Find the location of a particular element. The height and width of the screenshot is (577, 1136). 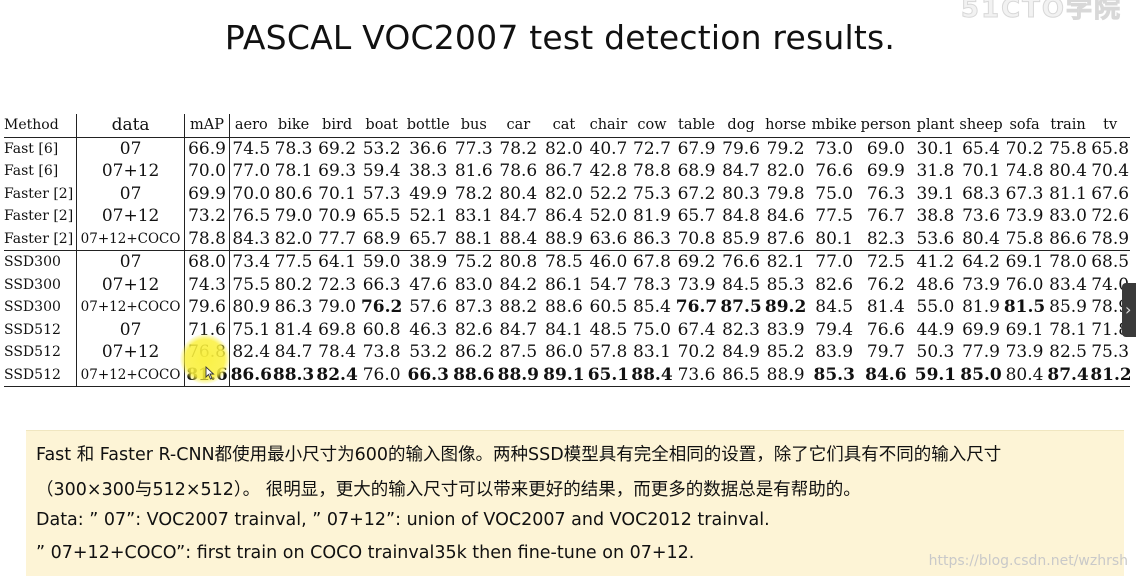

ap-cell: 60.5 is located at coordinates (608, 307).